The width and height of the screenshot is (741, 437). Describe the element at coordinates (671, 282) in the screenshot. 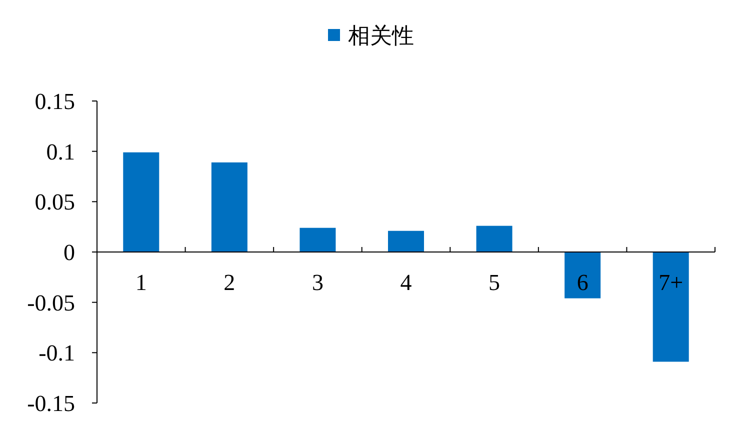

I see `x-tick-label: 7+` at that location.